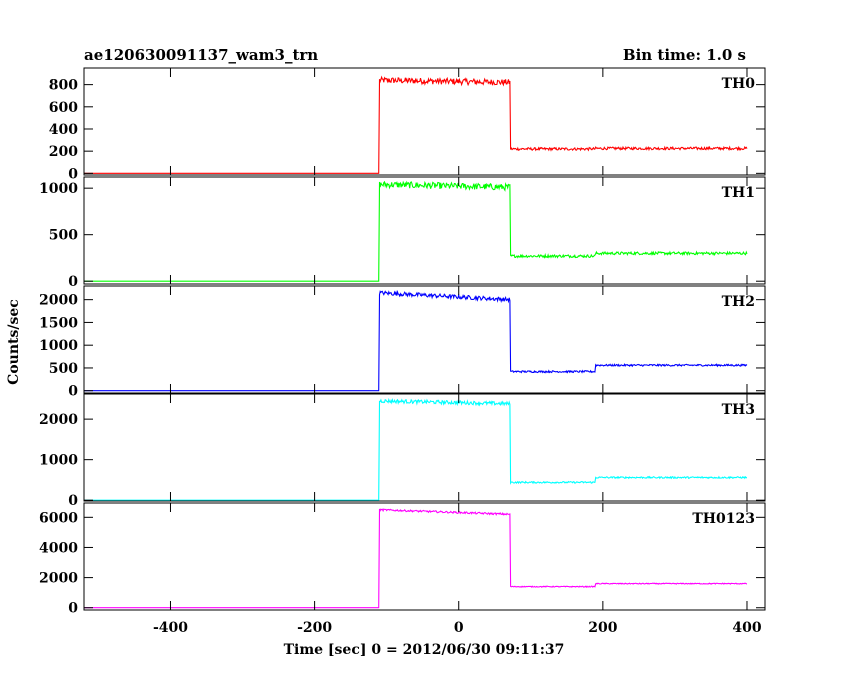  I want to click on series-line-th3, so click(416, 449).